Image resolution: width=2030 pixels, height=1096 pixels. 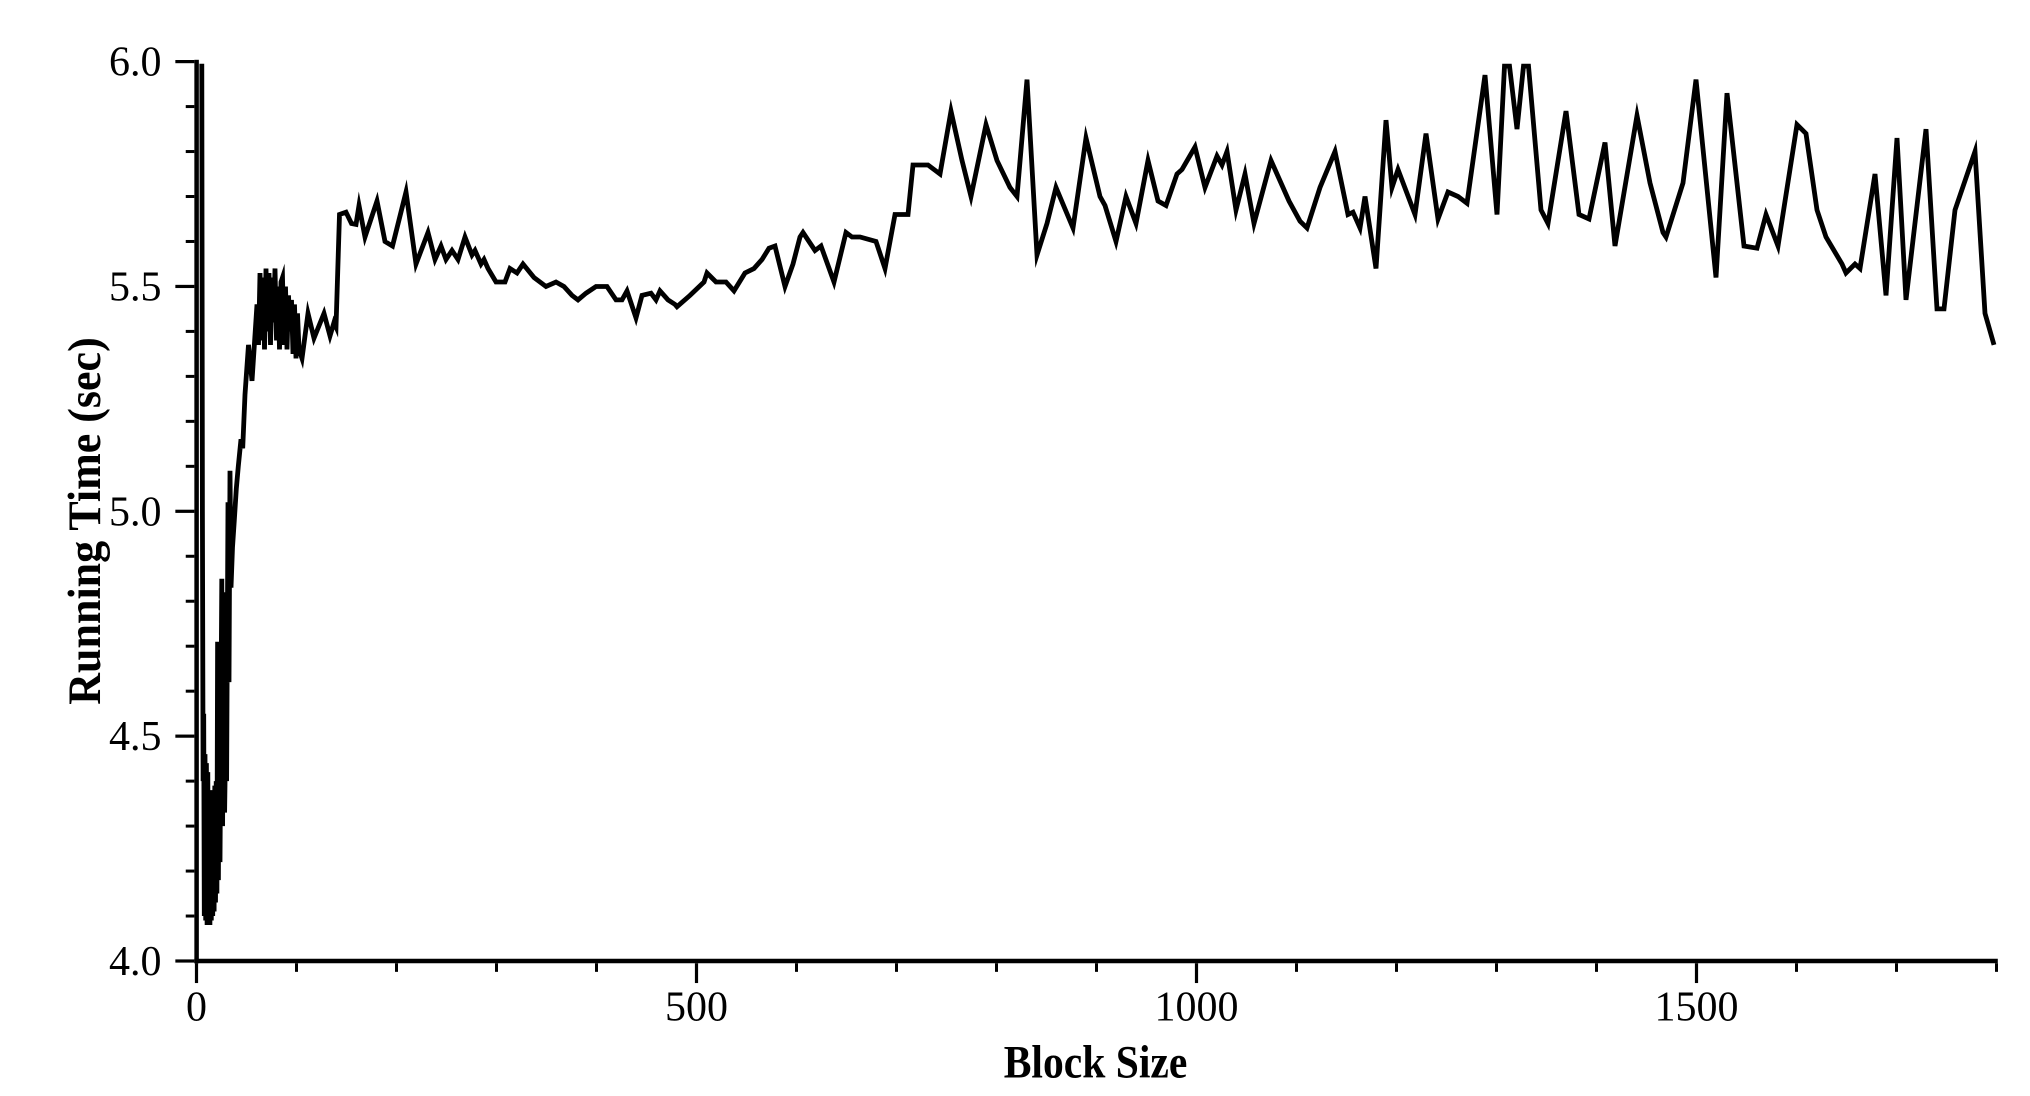 What do you see at coordinates (135, 737) in the screenshot?
I see `svg-text: 4.5` at bounding box center [135, 737].